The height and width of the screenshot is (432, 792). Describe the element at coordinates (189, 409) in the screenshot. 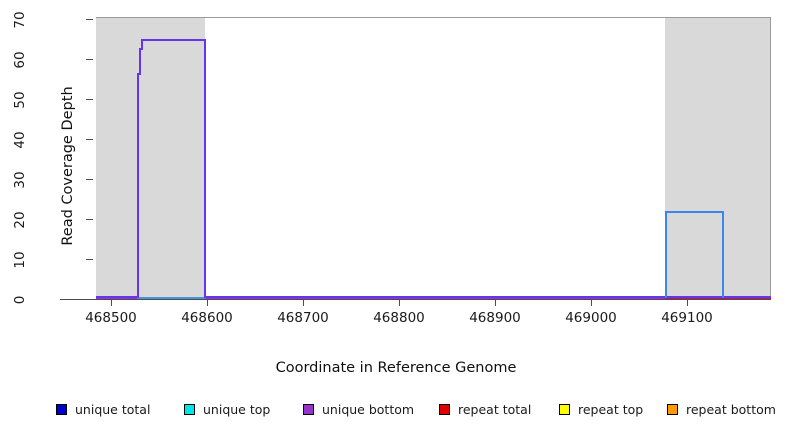

I see `legend-swatch-unique-top` at that location.